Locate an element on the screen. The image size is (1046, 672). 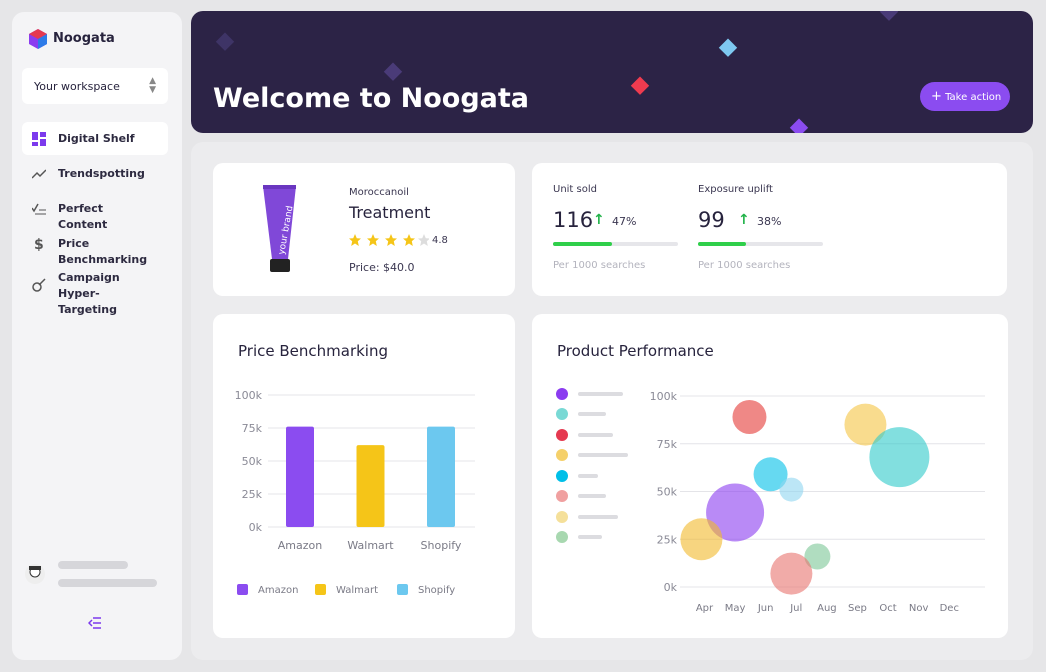
nav-label: Campaign Hyper-Targeting is located at coordinates (89, 293).